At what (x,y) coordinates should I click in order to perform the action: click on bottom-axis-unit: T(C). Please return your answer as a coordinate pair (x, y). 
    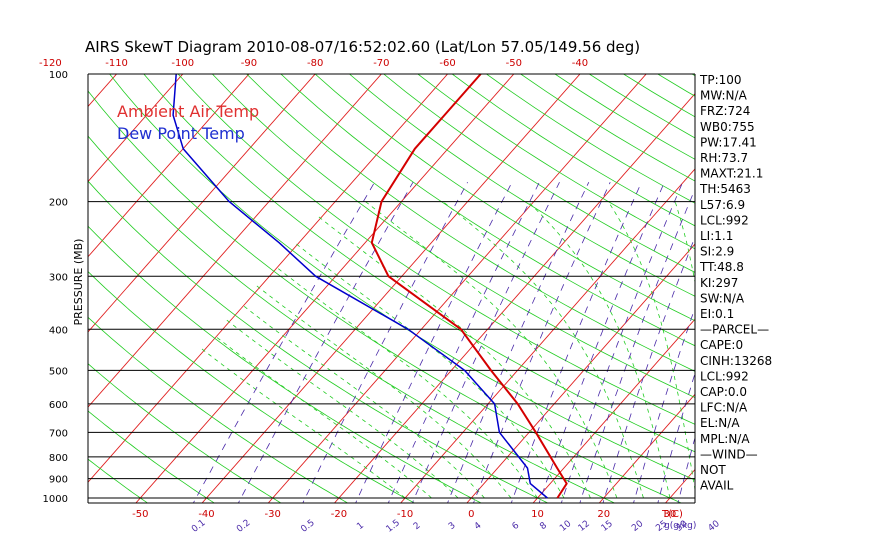
    Looking at the image, I should click on (672, 514).